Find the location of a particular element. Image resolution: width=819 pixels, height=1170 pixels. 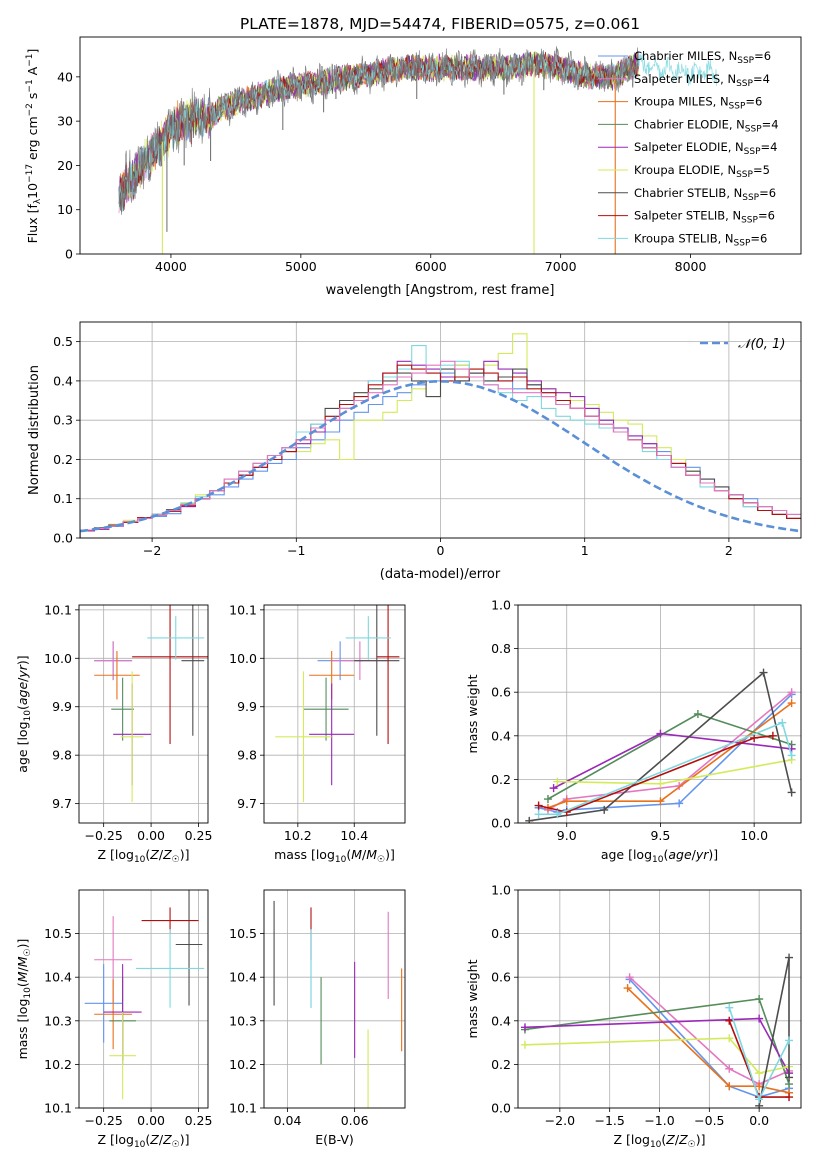

marker-chabrier-miles is located at coordinates (679, 803).